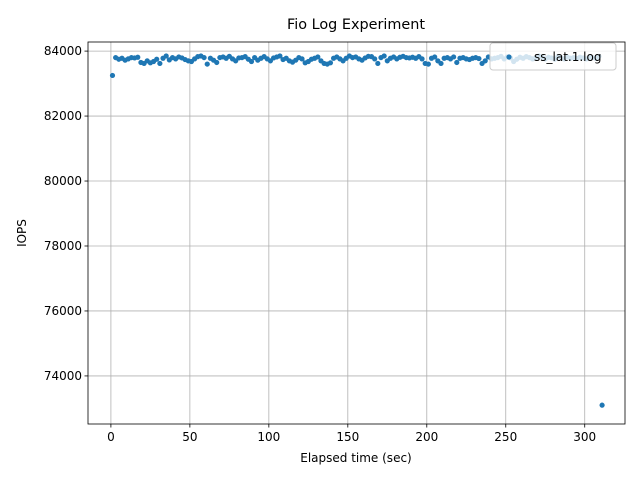 This screenshot has width=640, height=484. What do you see at coordinates (505, 437) in the screenshot?
I see `x-tick-label: 250` at bounding box center [505, 437].